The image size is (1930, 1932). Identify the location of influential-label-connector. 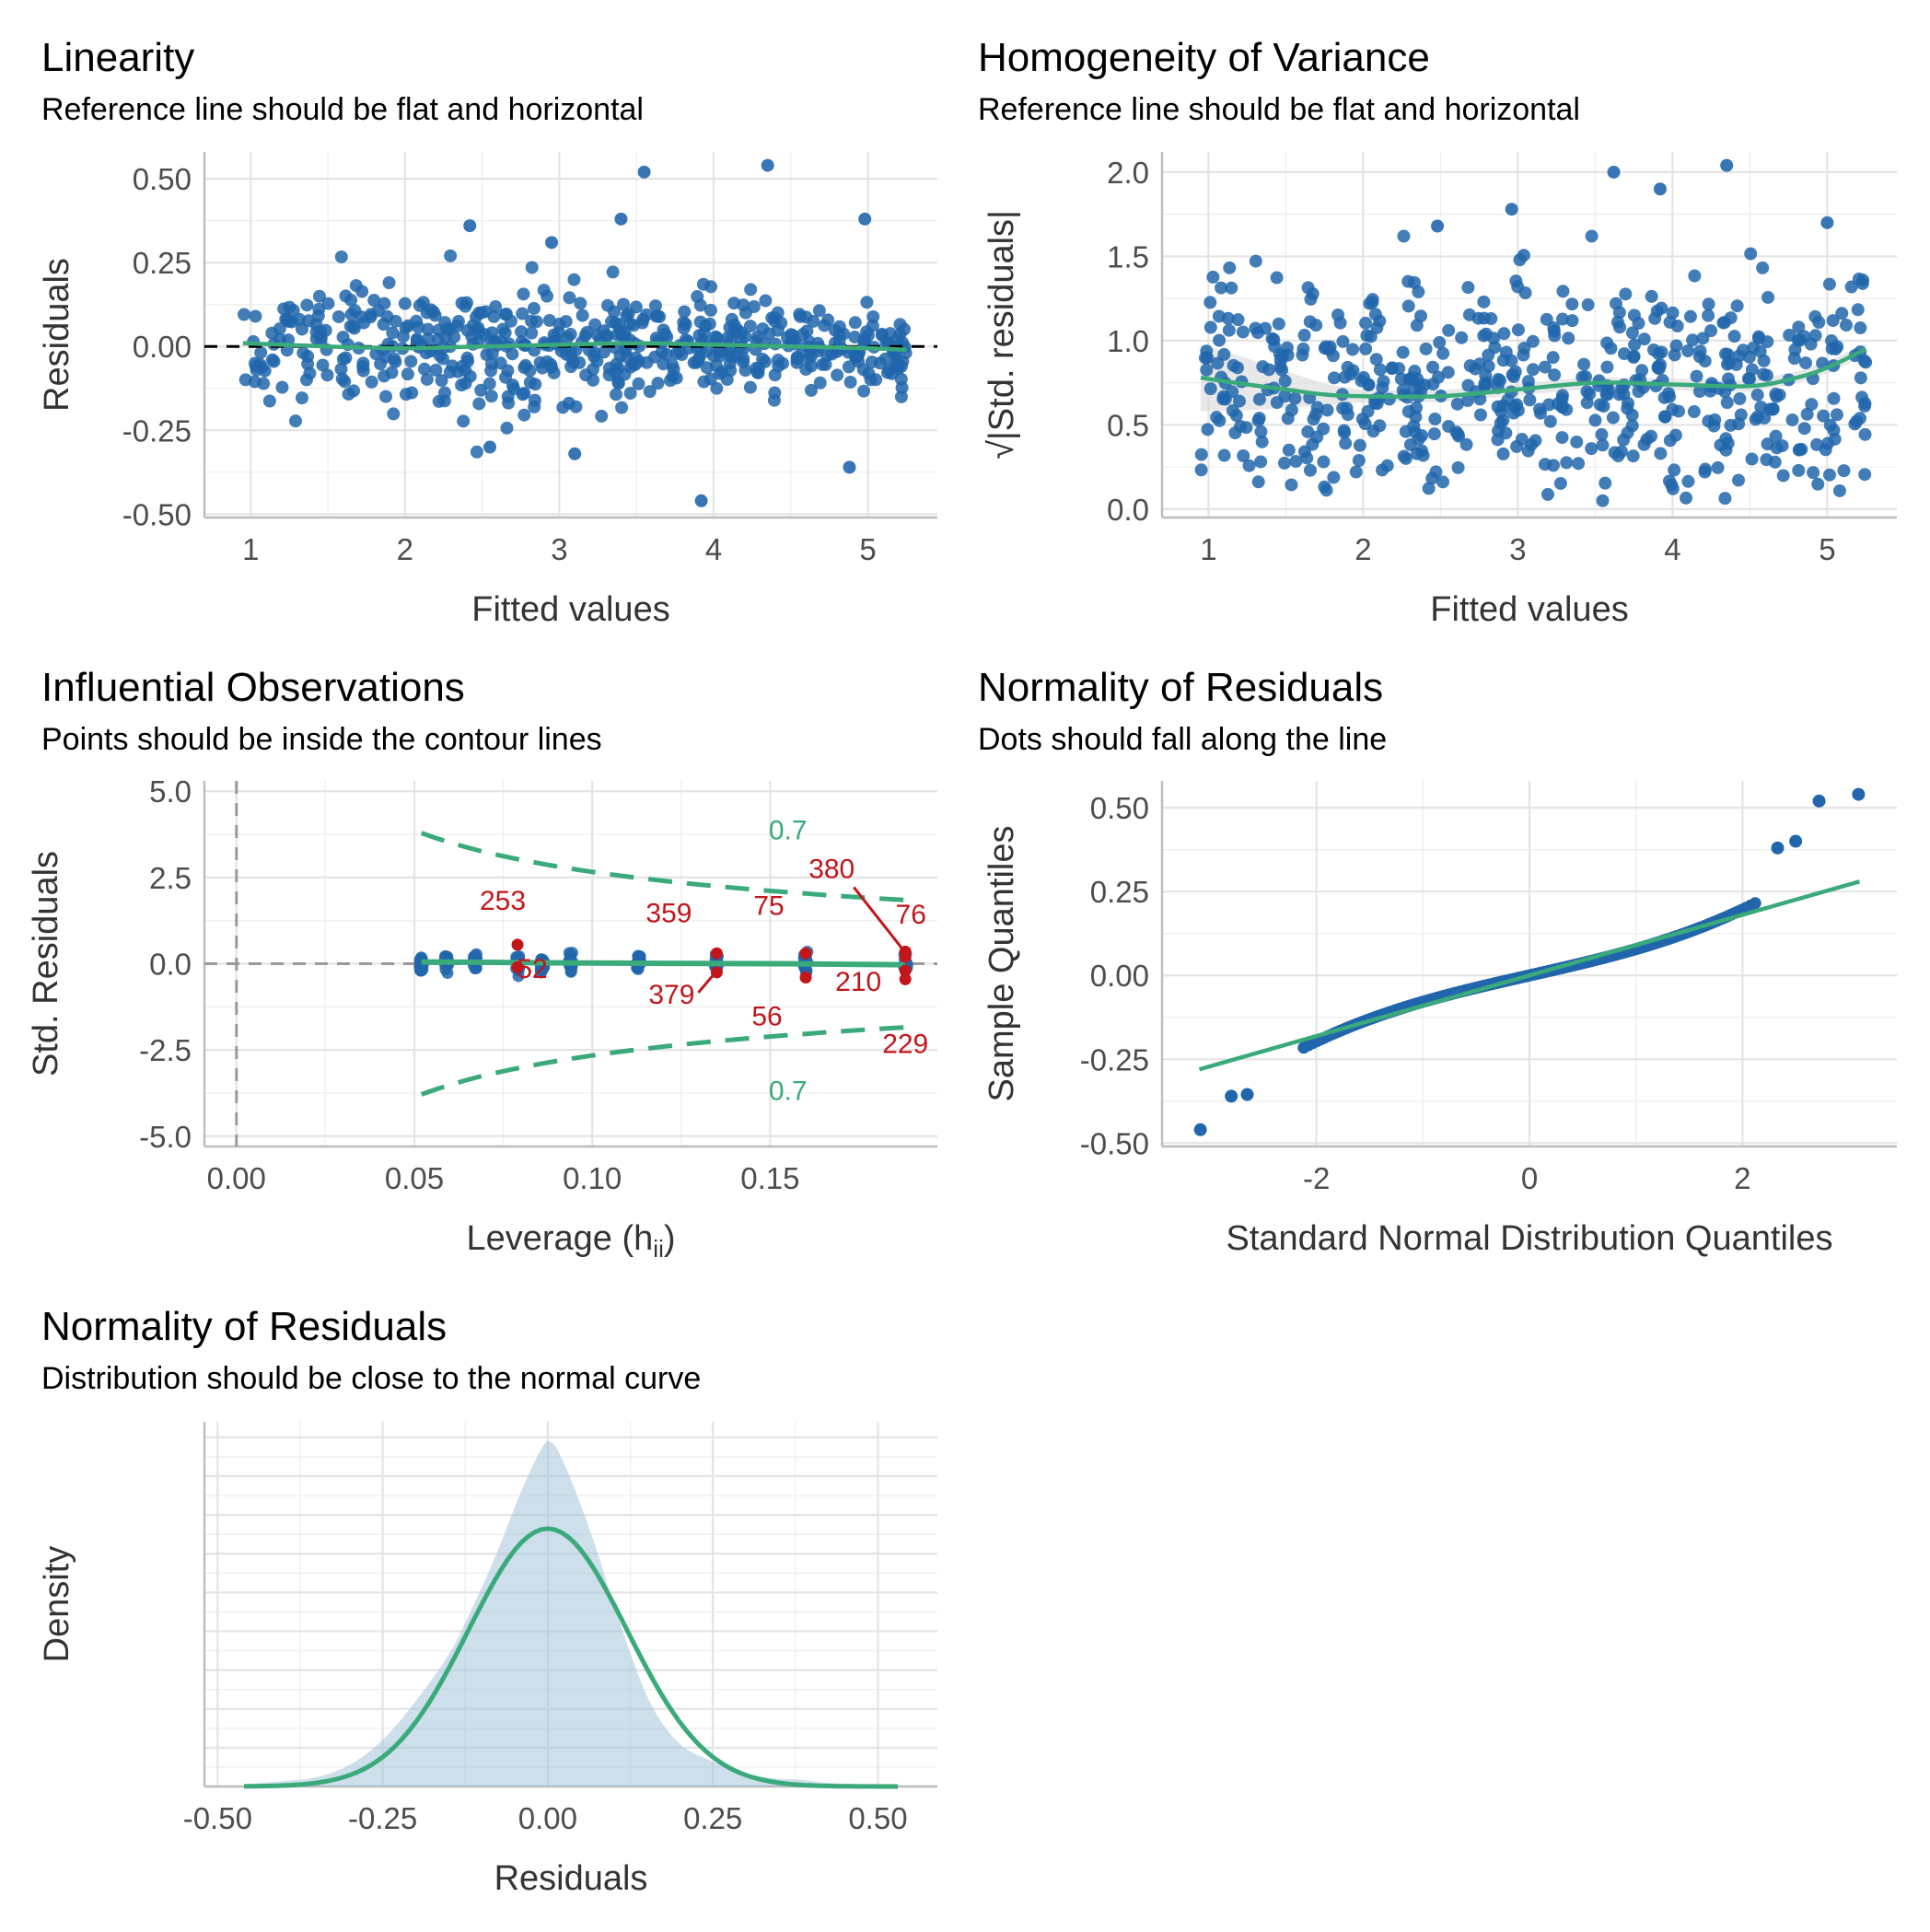
(878, 917).